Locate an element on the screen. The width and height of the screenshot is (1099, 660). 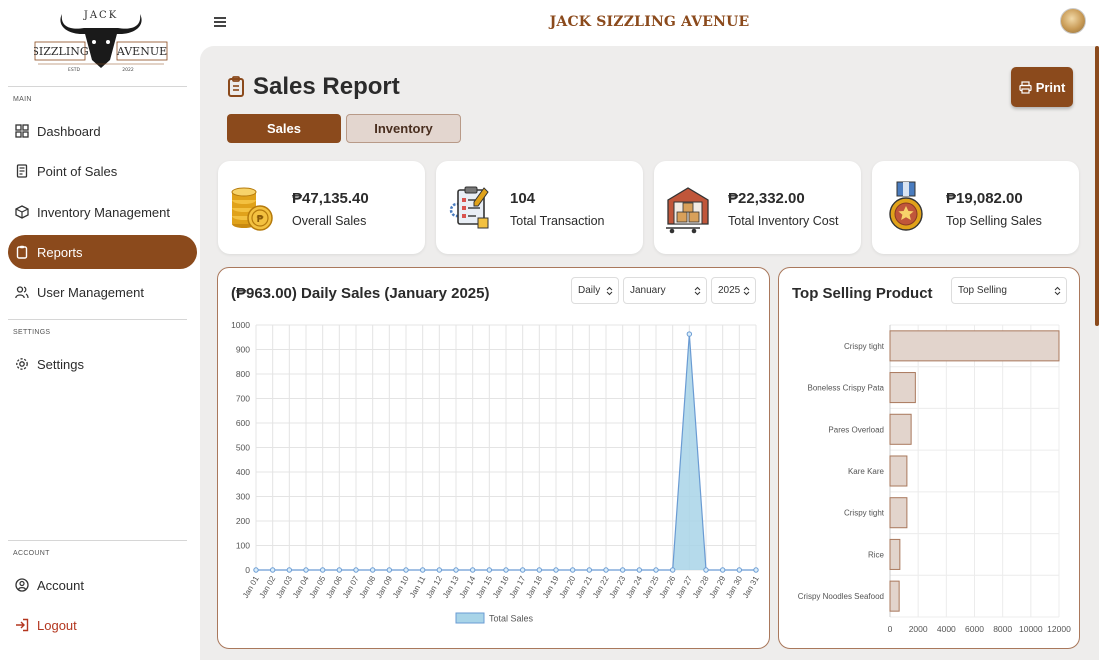
y-tick-label: 300 is located at coordinates (243, 497).